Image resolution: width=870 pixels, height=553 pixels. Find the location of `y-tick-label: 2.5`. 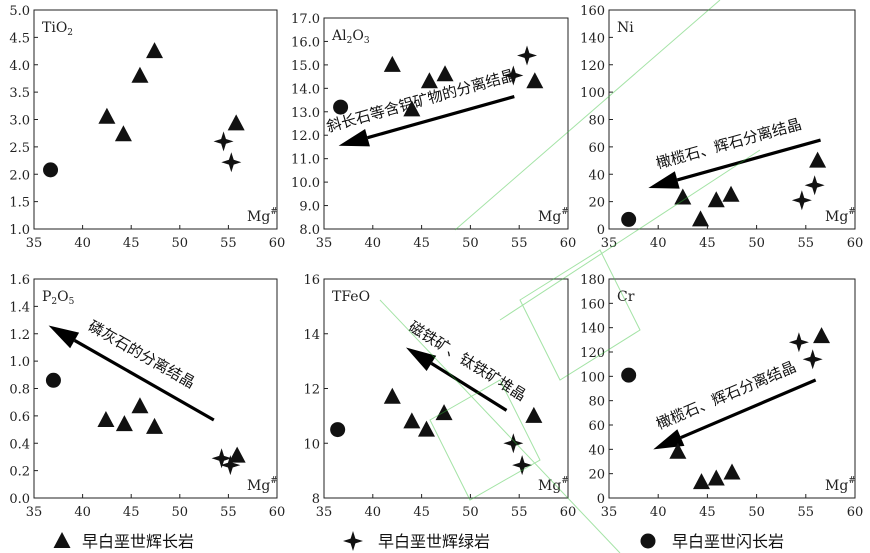

y-tick-label: 2.5 is located at coordinates (19, 148).